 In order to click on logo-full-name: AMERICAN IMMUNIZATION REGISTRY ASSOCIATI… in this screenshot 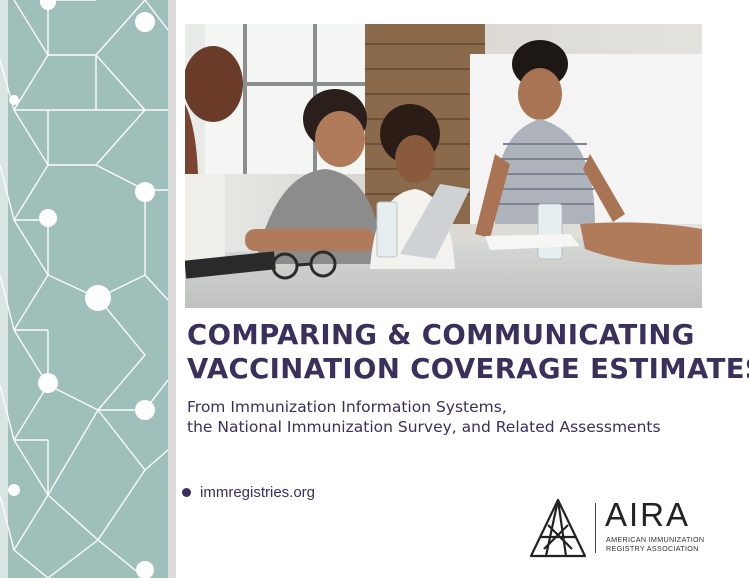, I will do `click(661, 544)`.